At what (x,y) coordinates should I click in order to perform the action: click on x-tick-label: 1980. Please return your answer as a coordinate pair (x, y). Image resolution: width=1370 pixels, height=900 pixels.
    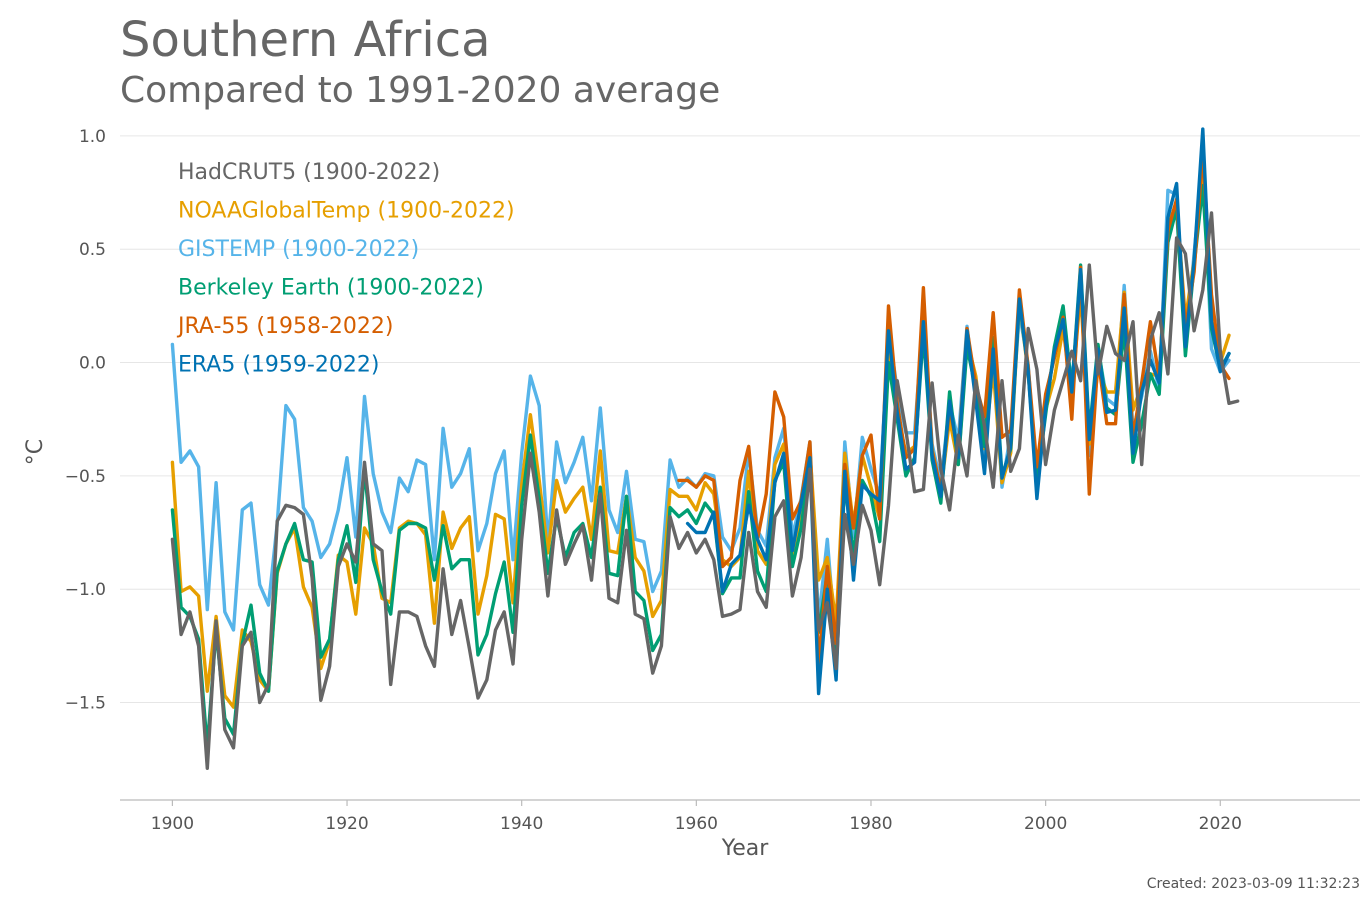
    Looking at the image, I should click on (870, 824).